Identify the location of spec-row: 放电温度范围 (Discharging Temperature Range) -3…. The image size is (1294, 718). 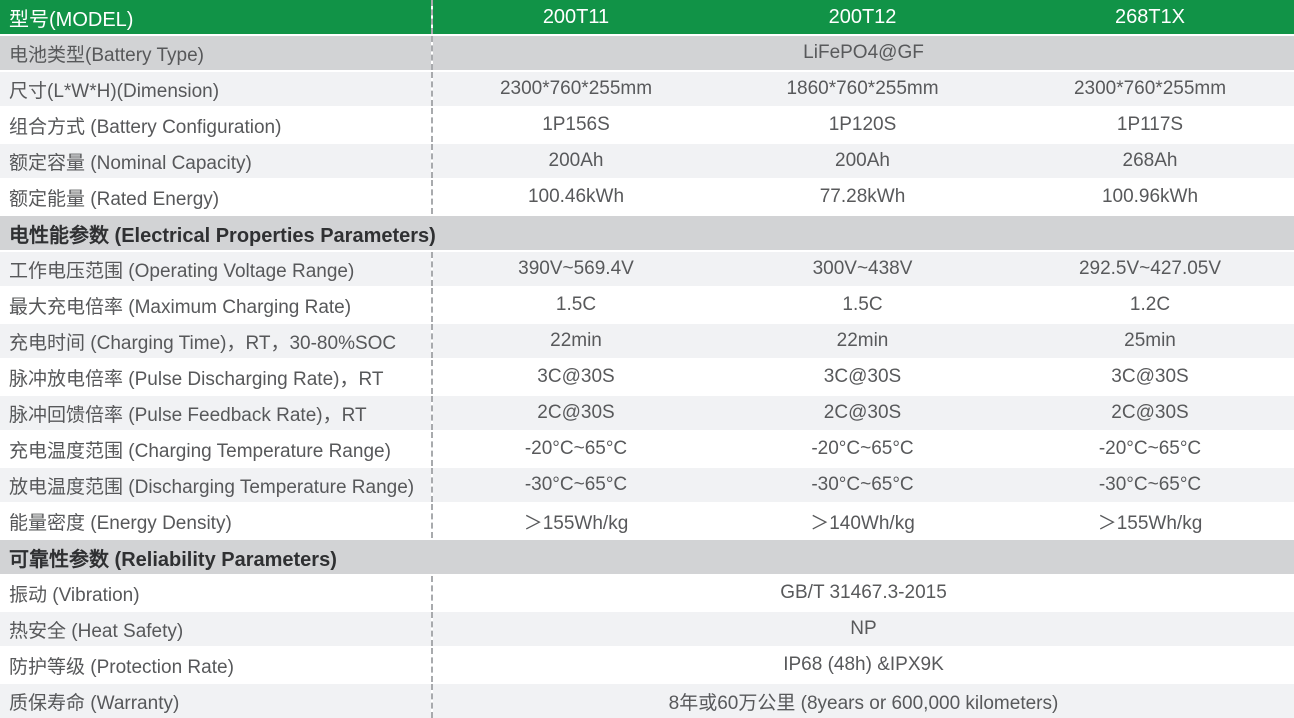
(647, 485).